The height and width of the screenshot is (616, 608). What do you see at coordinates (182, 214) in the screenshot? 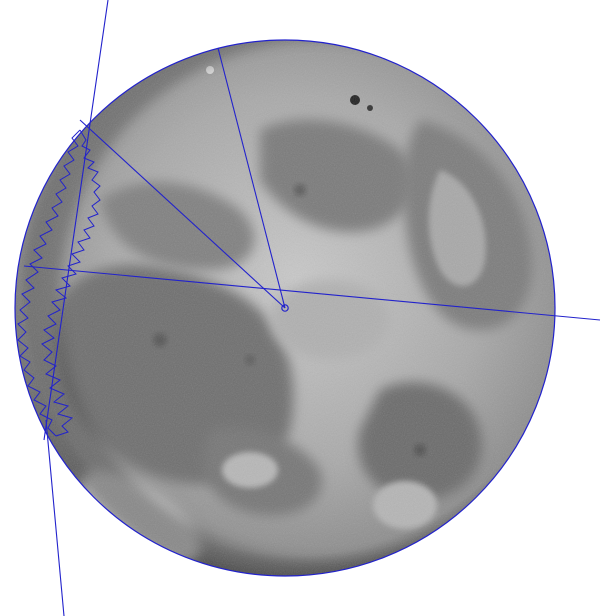
I see `overlay-line-radial-left` at bounding box center [182, 214].